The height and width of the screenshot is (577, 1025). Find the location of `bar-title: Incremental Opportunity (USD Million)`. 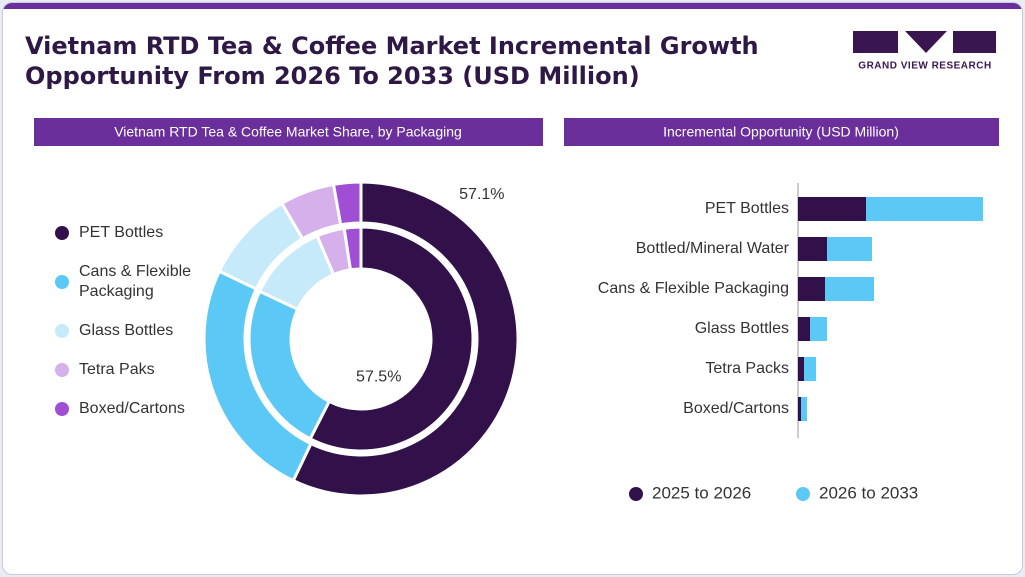

bar-title: Incremental Opportunity (USD Million) is located at coordinates (781, 132).